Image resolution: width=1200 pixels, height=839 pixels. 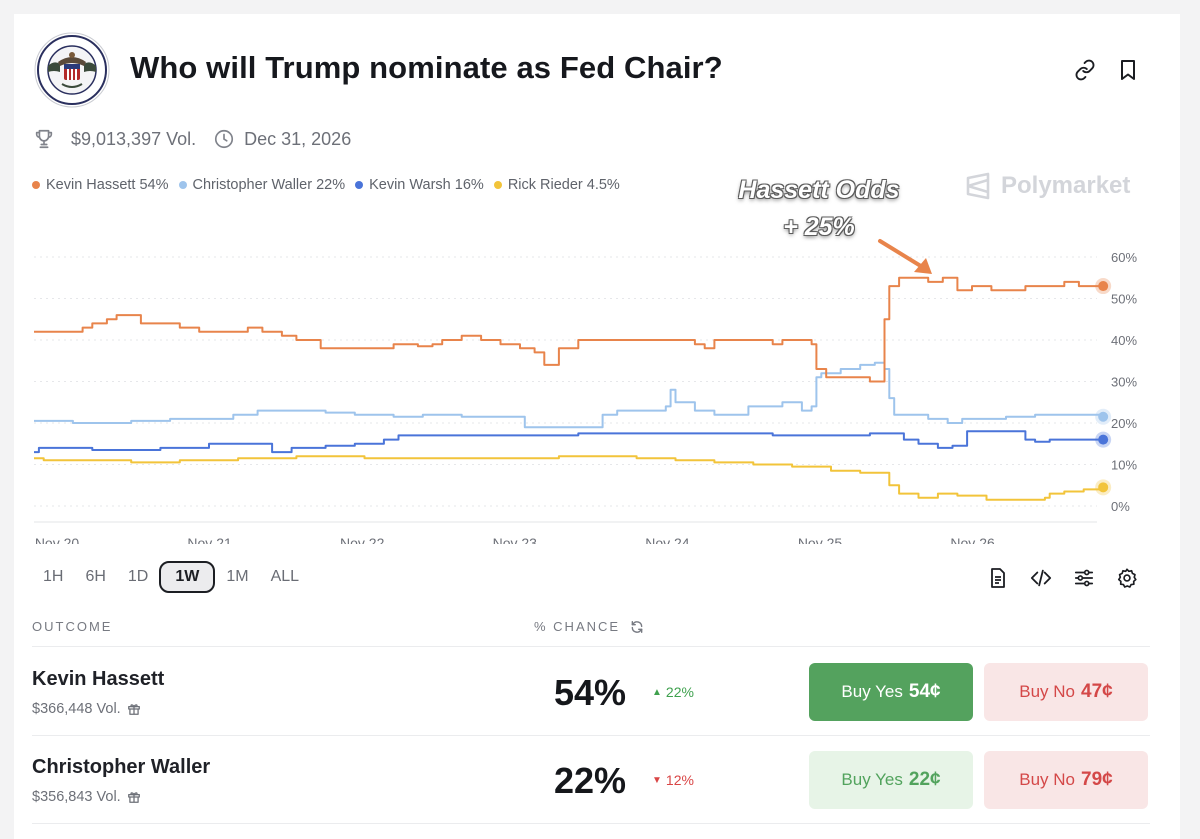 What do you see at coordinates (76, 709) in the screenshot?
I see `outcome-volume-text: $366,448 Vol.` at bounding box center [76, 709].